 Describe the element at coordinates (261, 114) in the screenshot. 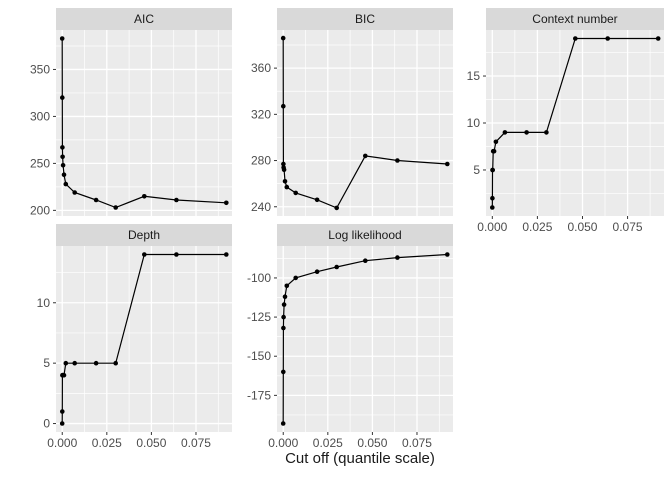

I see `y-tick-label: 320` at that location.